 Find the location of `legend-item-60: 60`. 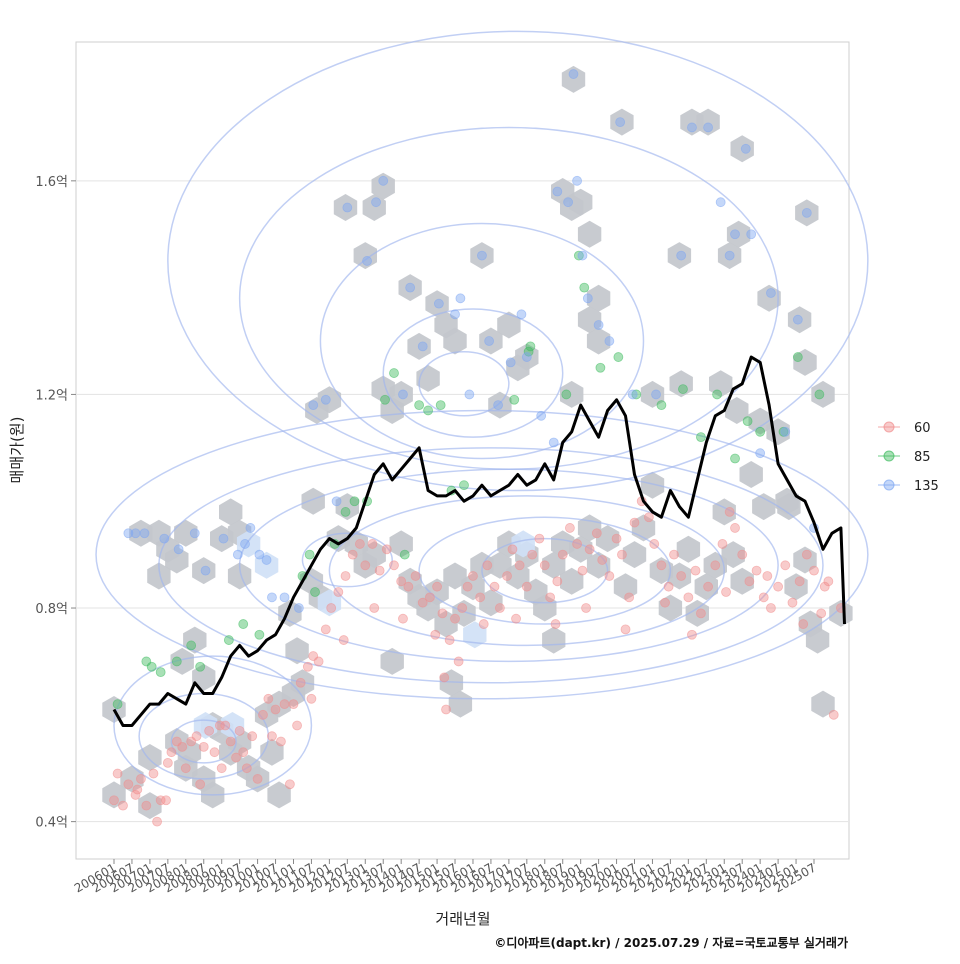

legend-item-60: 60 is located at coordinates (904, 428).